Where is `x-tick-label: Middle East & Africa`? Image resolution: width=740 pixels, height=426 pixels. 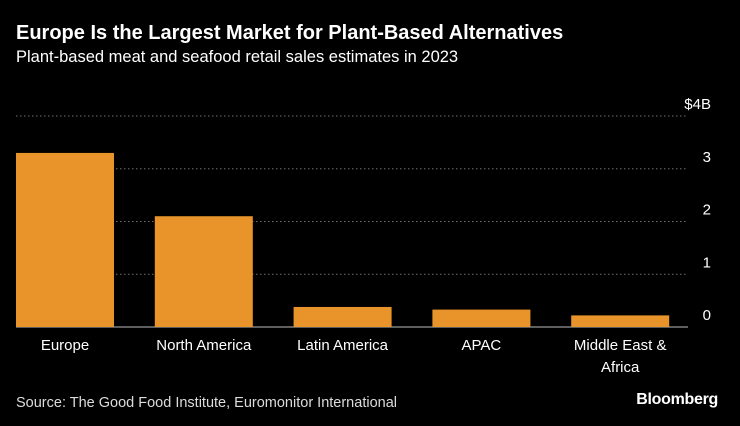
x-tick-label: Middle East & Africa is located at coordinates (620, 356).